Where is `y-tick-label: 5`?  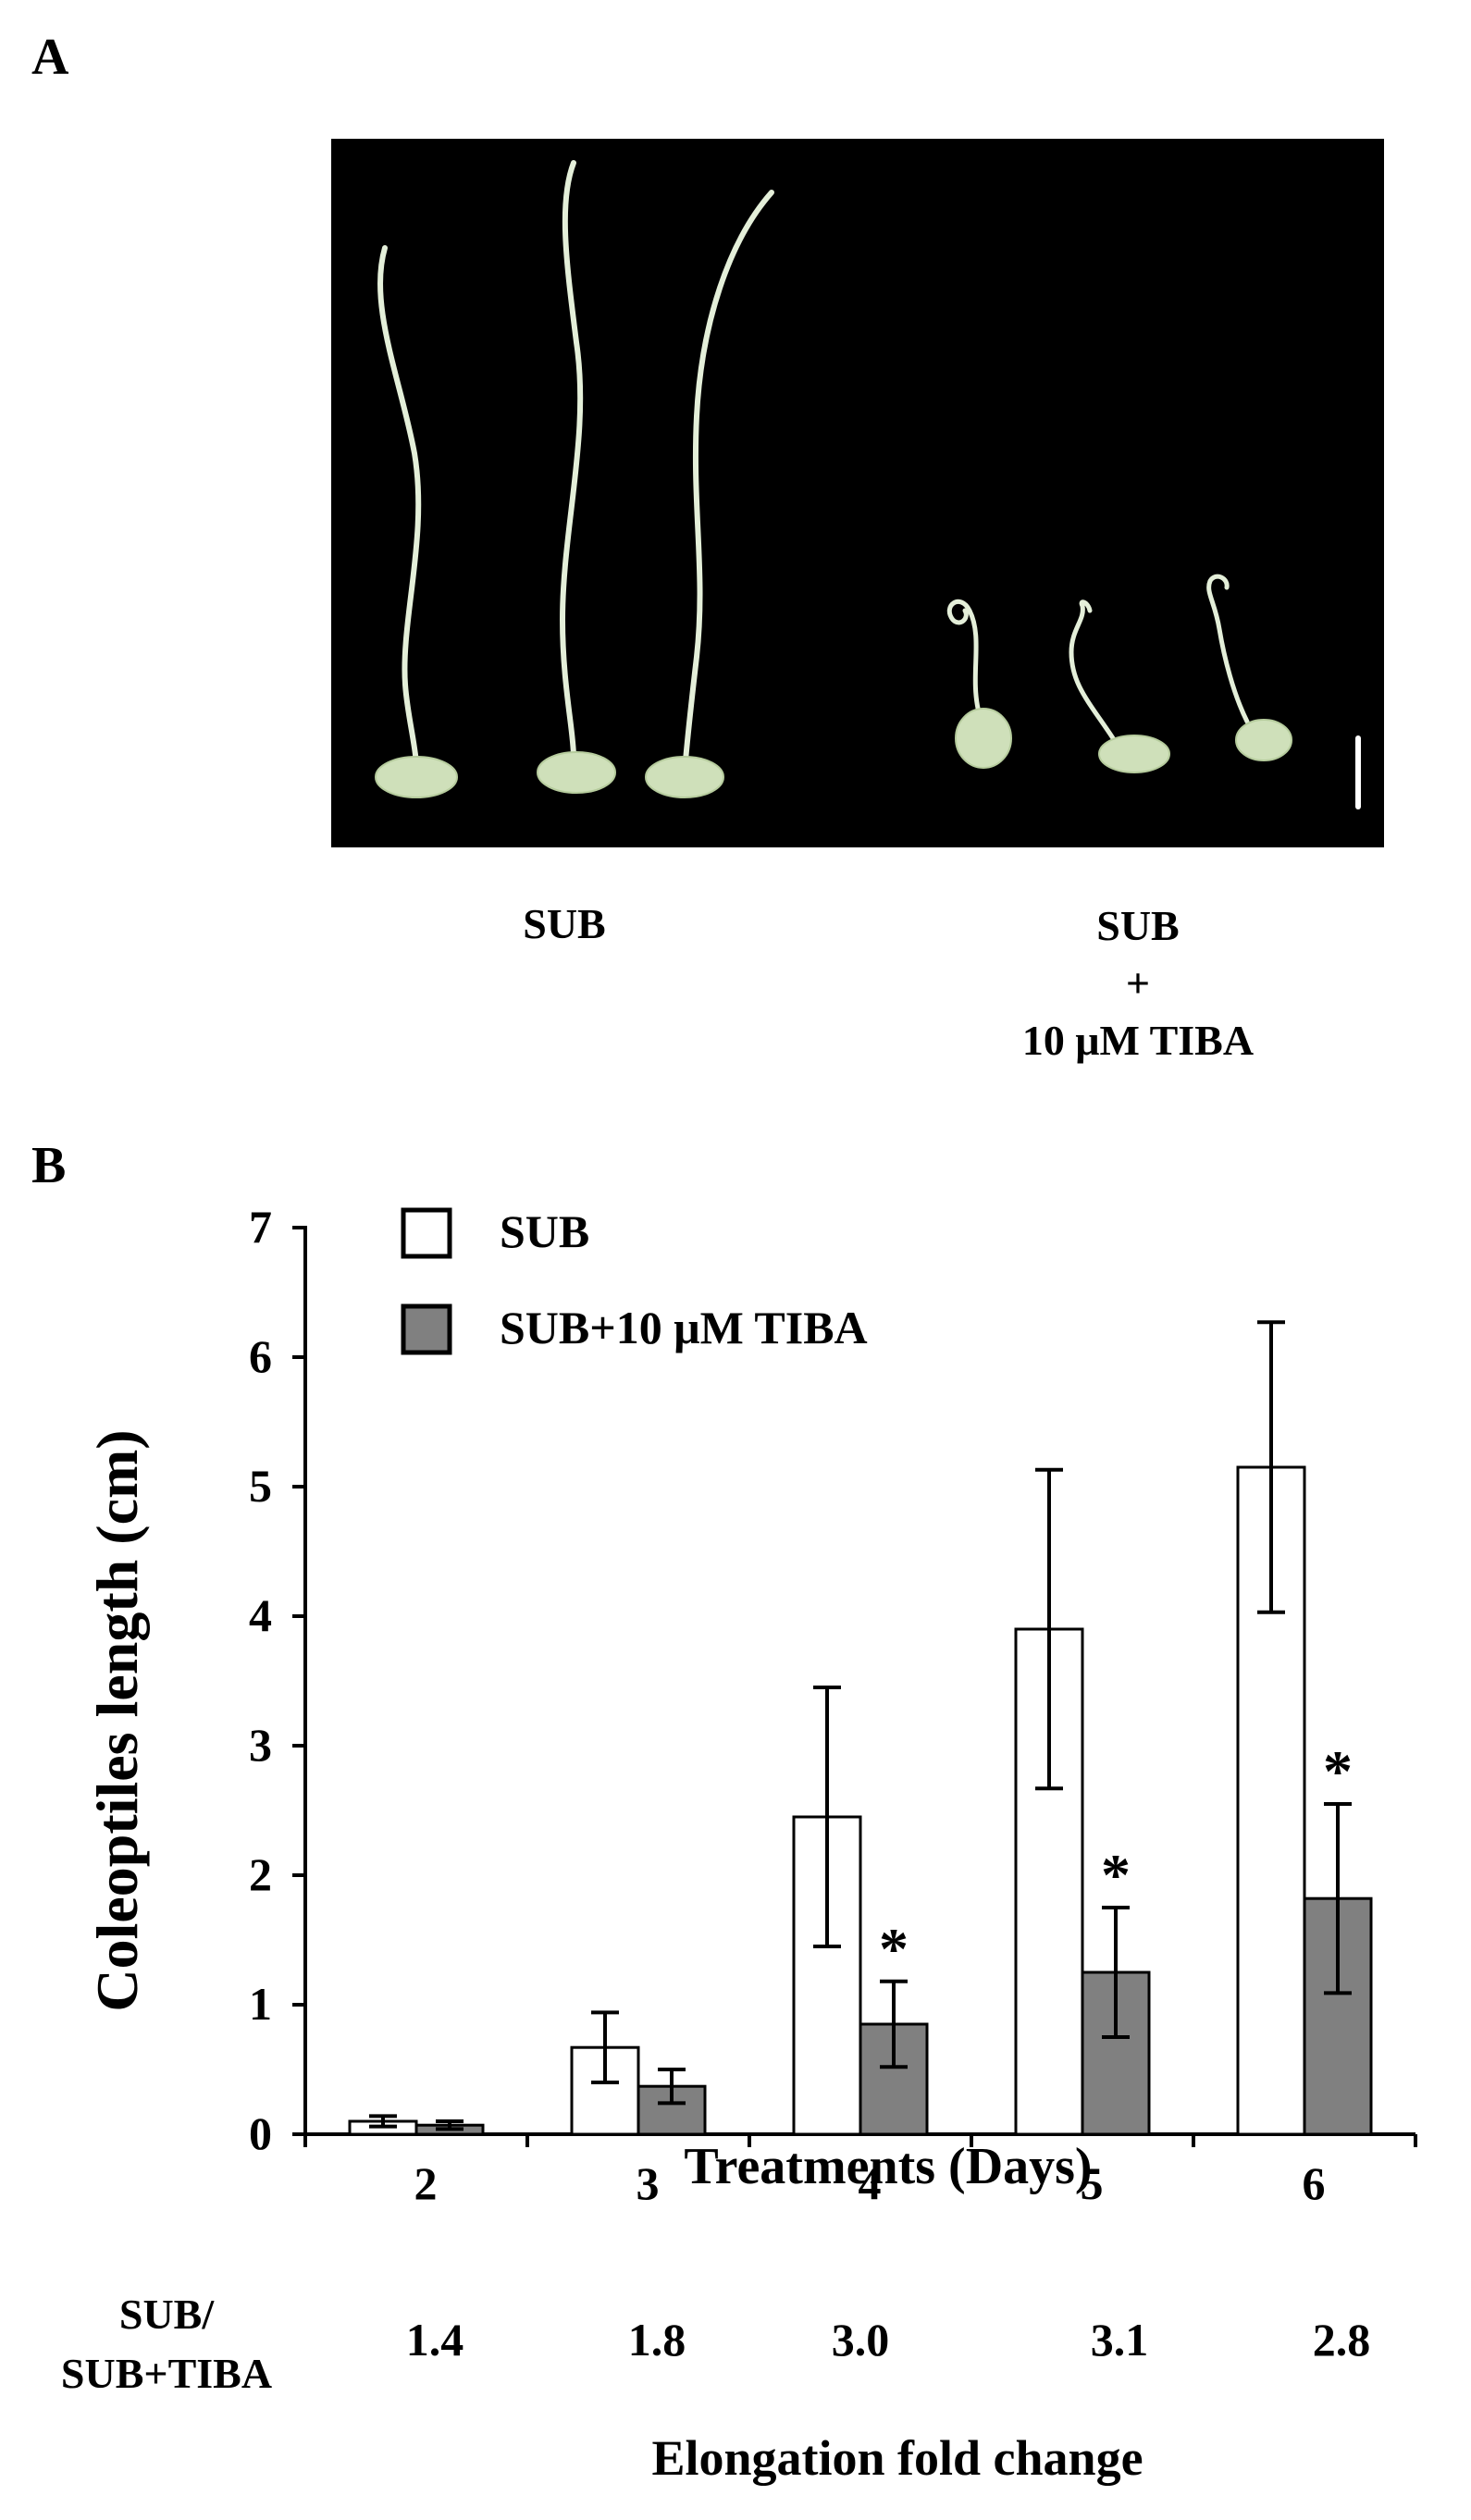
y-tick-label: 5 is located at coordinates (260, 1486).